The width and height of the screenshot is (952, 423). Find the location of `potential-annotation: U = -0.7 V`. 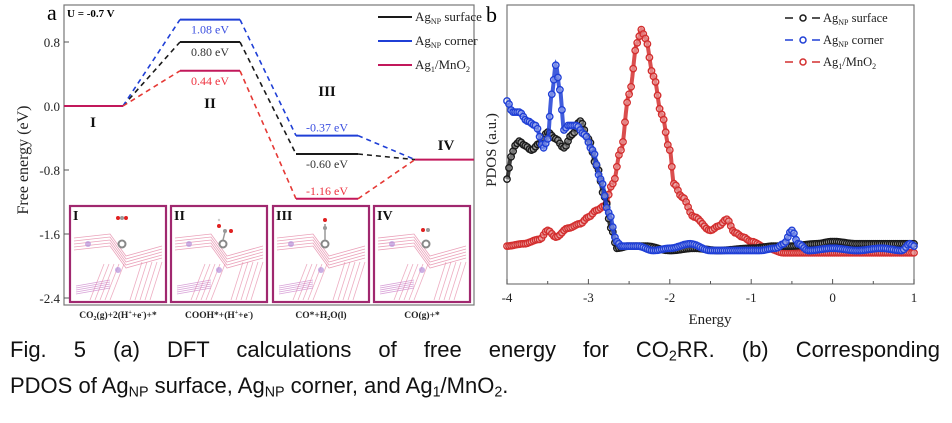

potential-annotation: U = -0.7 V is located at coordinates (91, 14).